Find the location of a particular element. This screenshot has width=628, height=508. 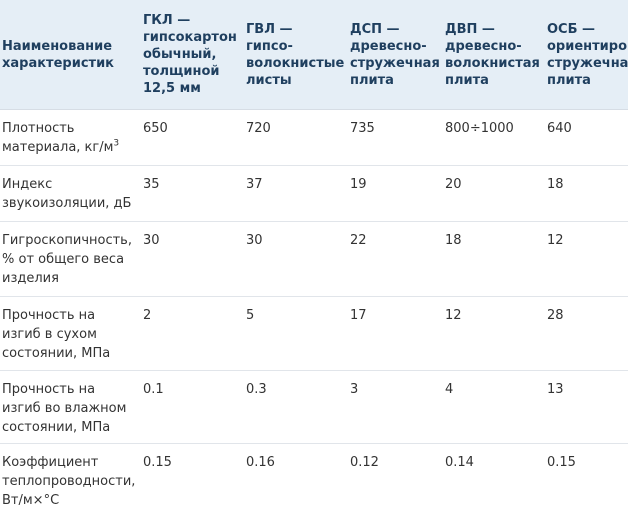

row-label-line: Коэффициент is located at coordinates (50, 462).